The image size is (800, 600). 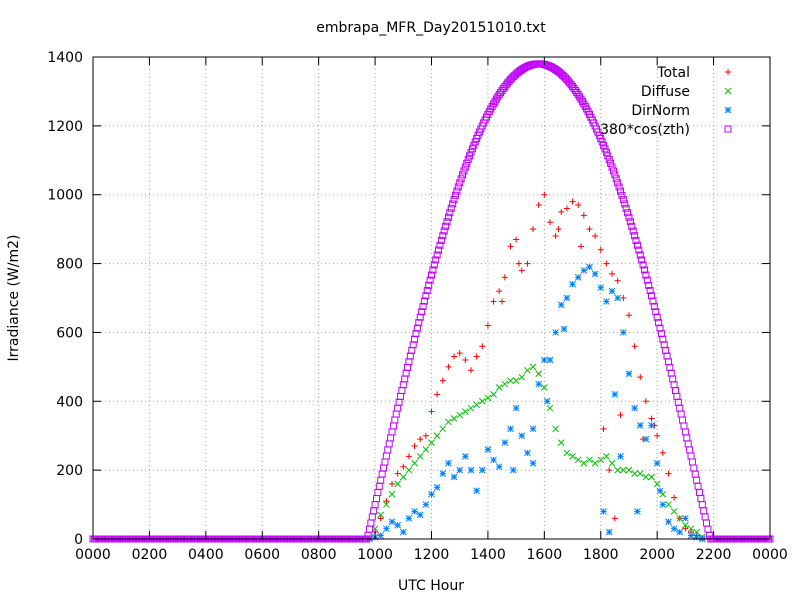 What do you see at coordinates (665, 92) in the screenshot?
I see `legend-label: Diffuse` at bounding box center [665, 92].